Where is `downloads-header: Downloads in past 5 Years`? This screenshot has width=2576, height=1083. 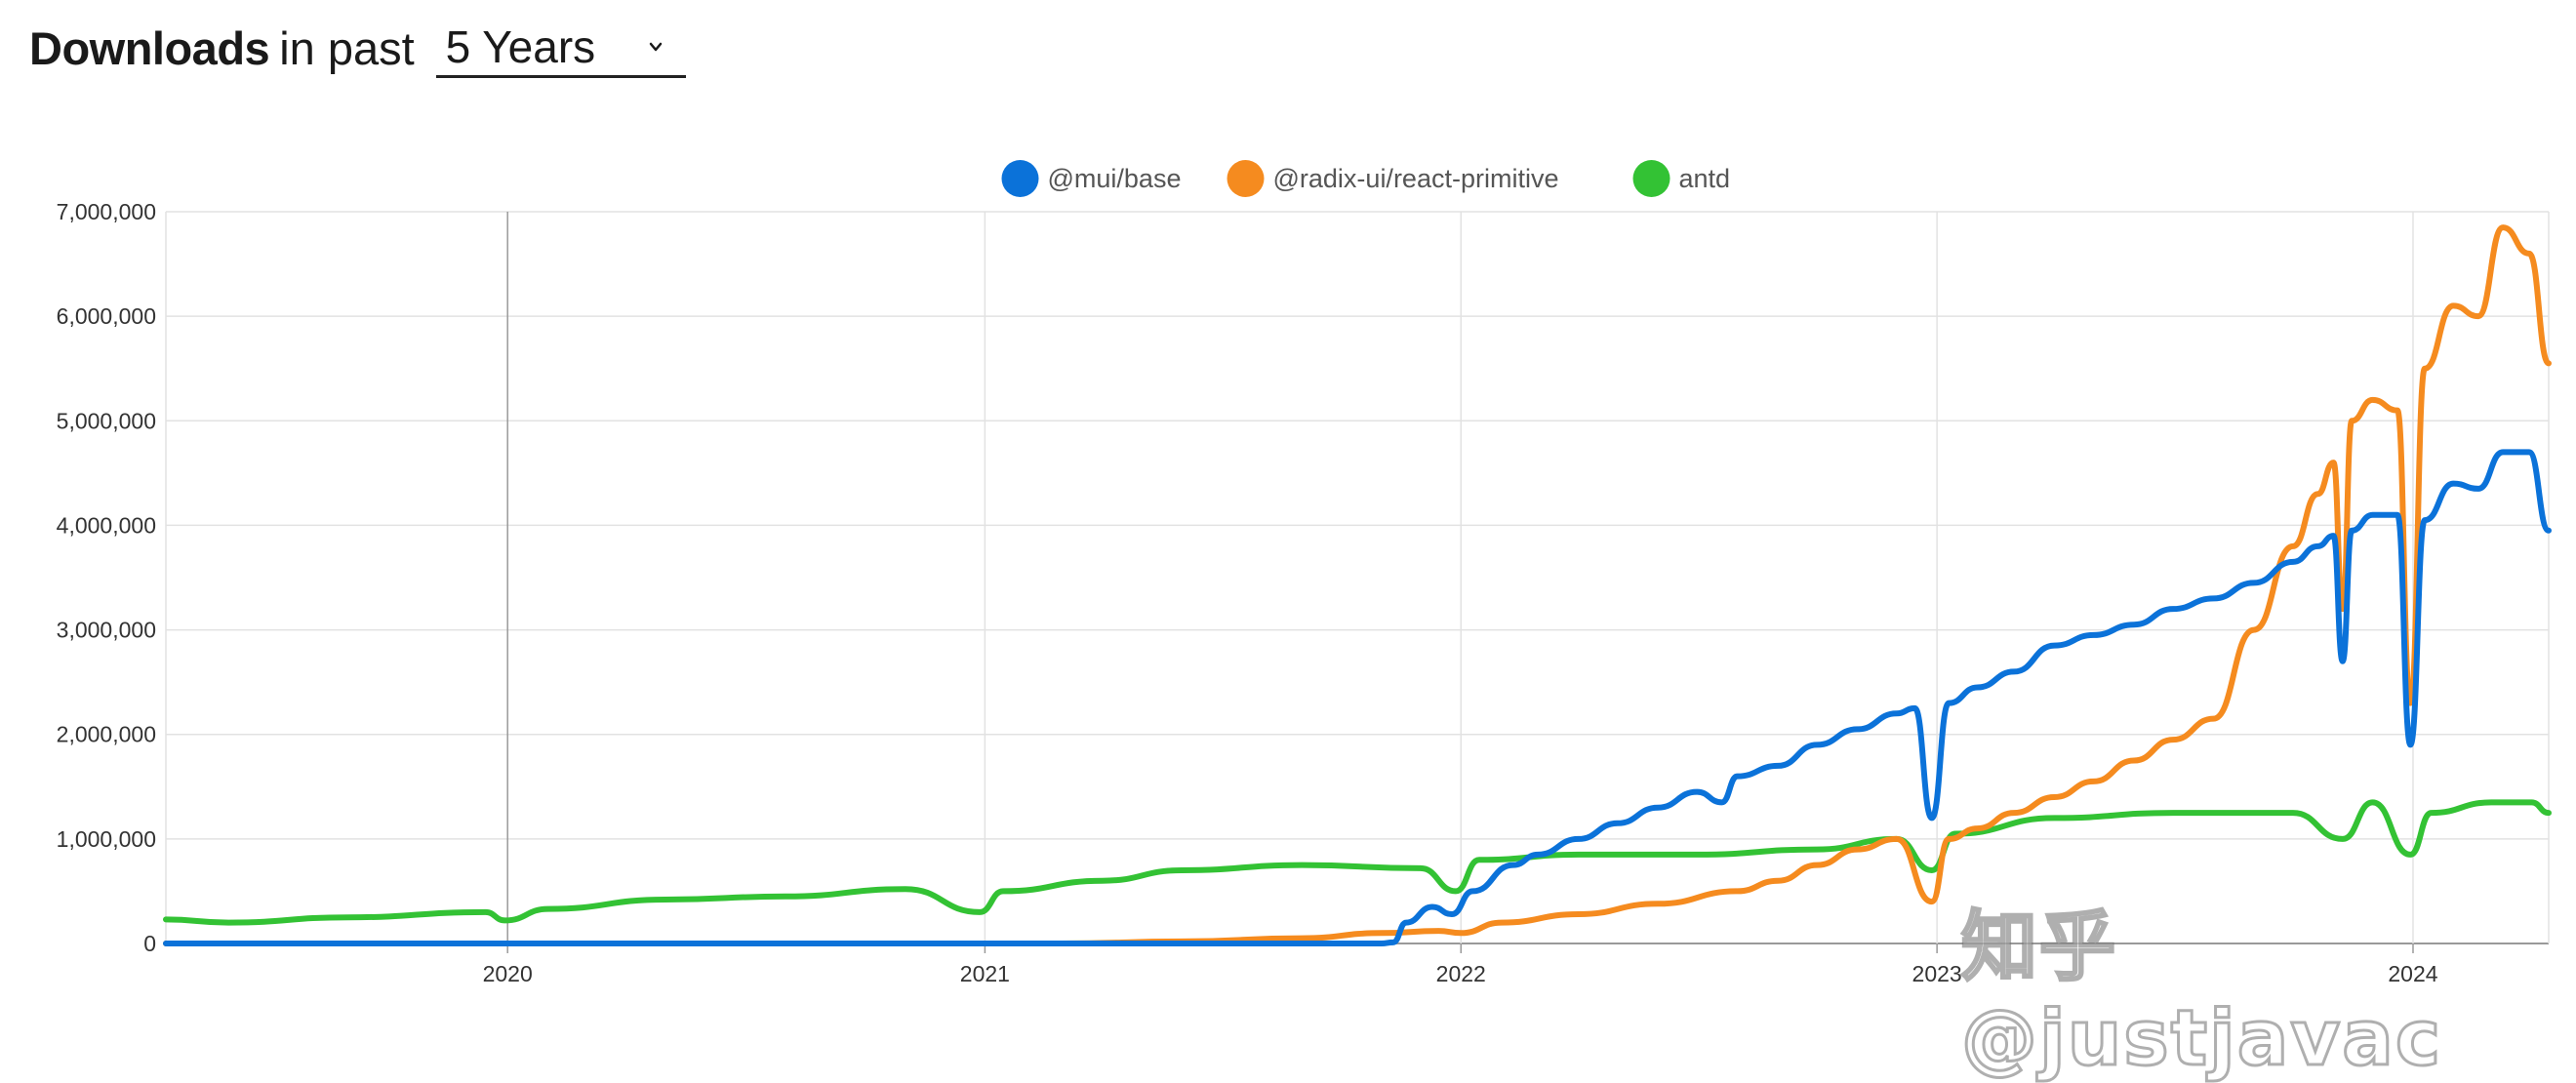
downloads-header: Downloads in past 5 Years is located at coordinates (357, 48).